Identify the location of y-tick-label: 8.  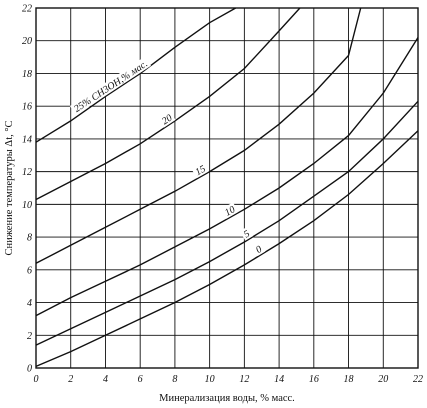
(29, 238).